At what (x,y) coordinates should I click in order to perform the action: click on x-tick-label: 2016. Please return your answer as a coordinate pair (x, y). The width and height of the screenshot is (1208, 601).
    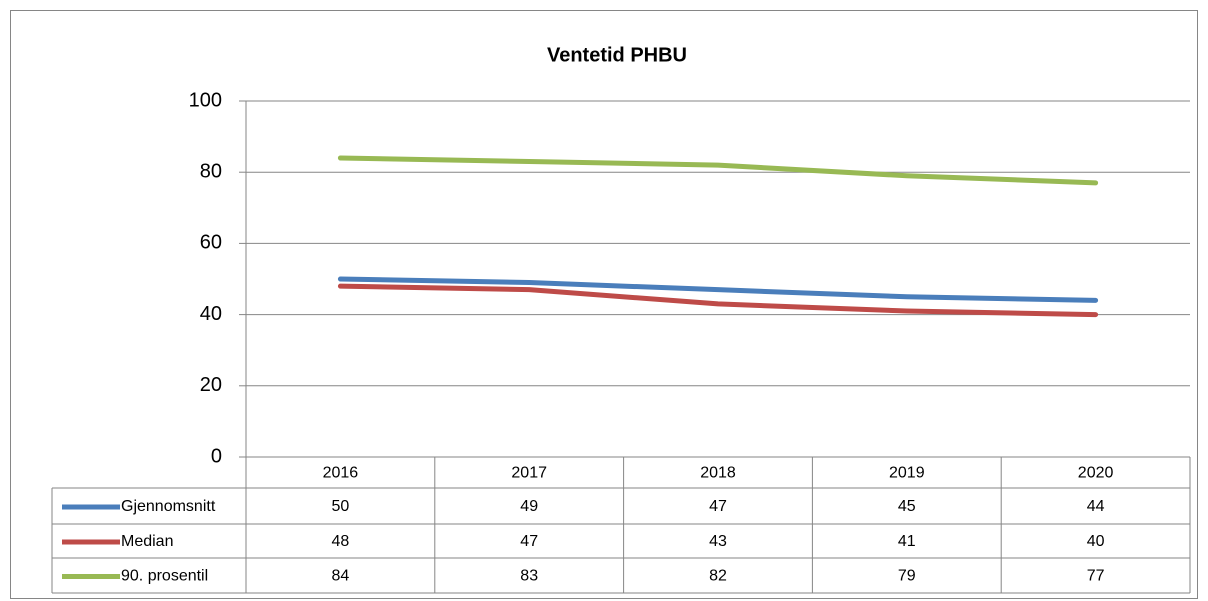
    Looking at the image, I should click on (341, 473).